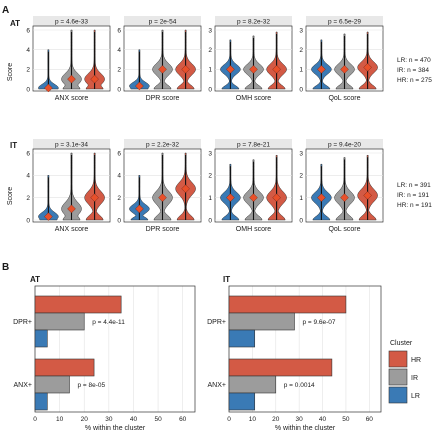 The image size is (436, 440). What do you see at coordinates (35, 279) in the screenshot?
I see `bar-panel-title: AT` at bounding box center [35, 279].